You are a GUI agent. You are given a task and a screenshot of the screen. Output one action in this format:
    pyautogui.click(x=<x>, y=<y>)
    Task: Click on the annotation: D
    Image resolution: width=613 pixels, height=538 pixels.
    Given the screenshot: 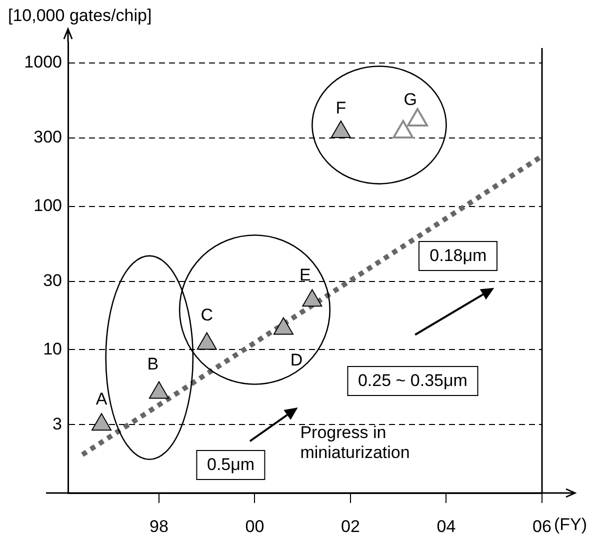 What is the action you would take?
    pyautogui.click(x=296, y=360)
    